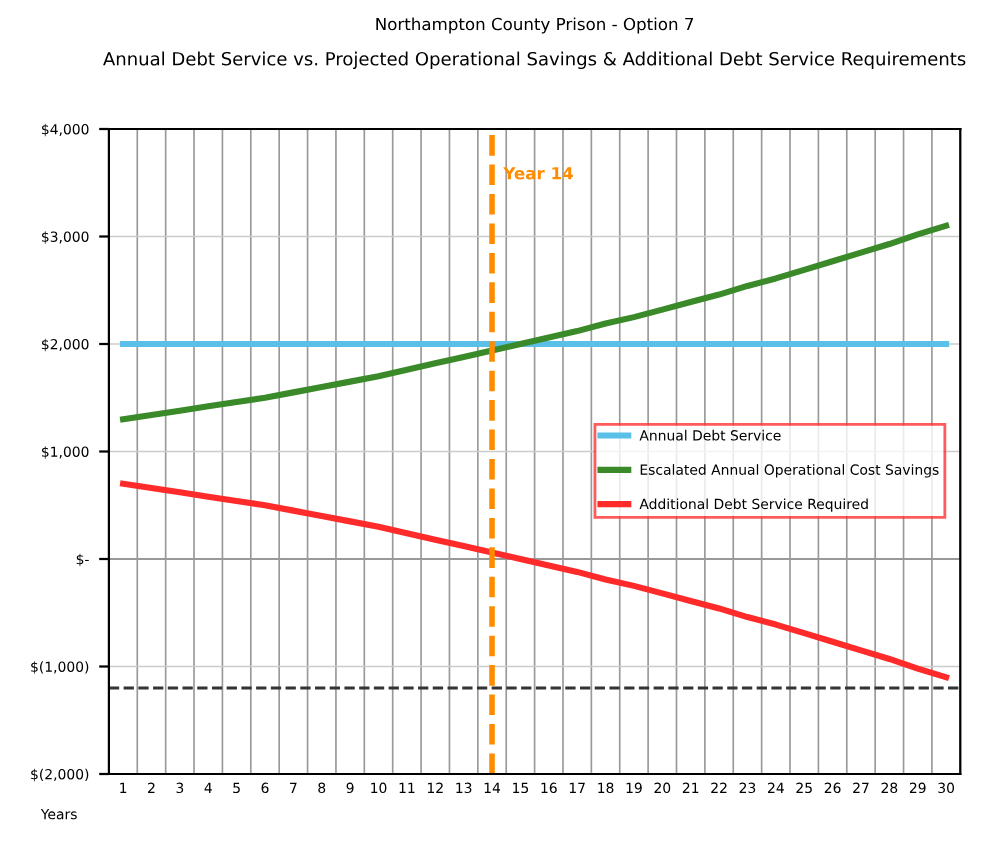 The width and height of the screenshot is (990, 860). What do you see at coordinates (534, 60) in the screenshot?
I see `chart-subtitle: Annual Debt Service vs. Projected Operational Savings & Additional Debt Service Requirements` at bounding box center [534, 60].